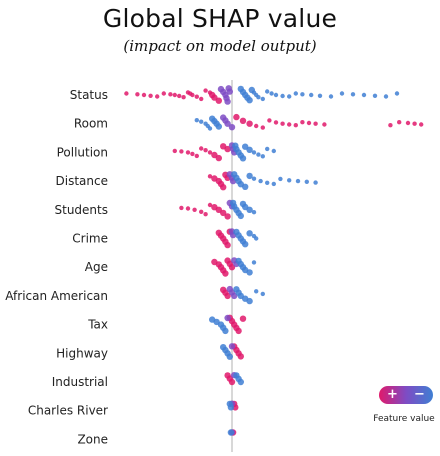 This screenshot has height=456, width=440. I want to click on feature-label-african-american: African American, so click(56, 296).